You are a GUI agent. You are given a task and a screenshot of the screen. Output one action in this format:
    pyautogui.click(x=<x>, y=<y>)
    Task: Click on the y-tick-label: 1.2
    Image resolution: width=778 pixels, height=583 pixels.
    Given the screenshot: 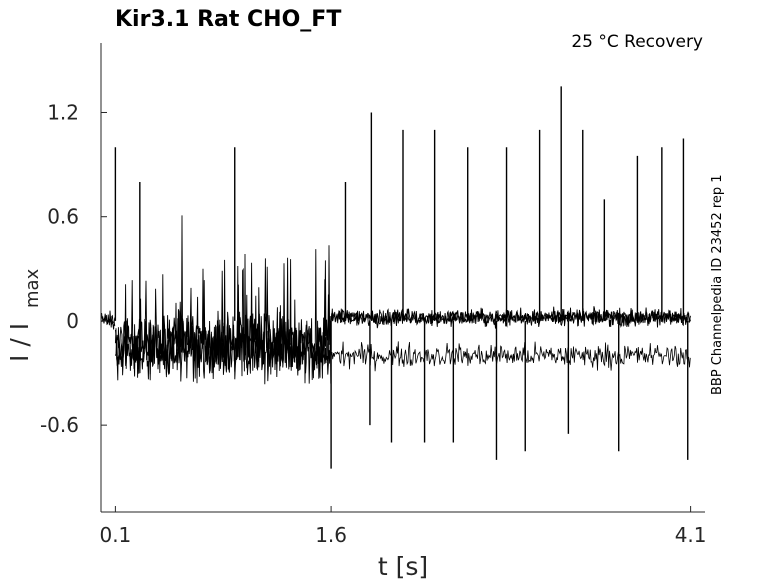 What is the action you would take?
    pyautogui.click(x=63, y=112)
    